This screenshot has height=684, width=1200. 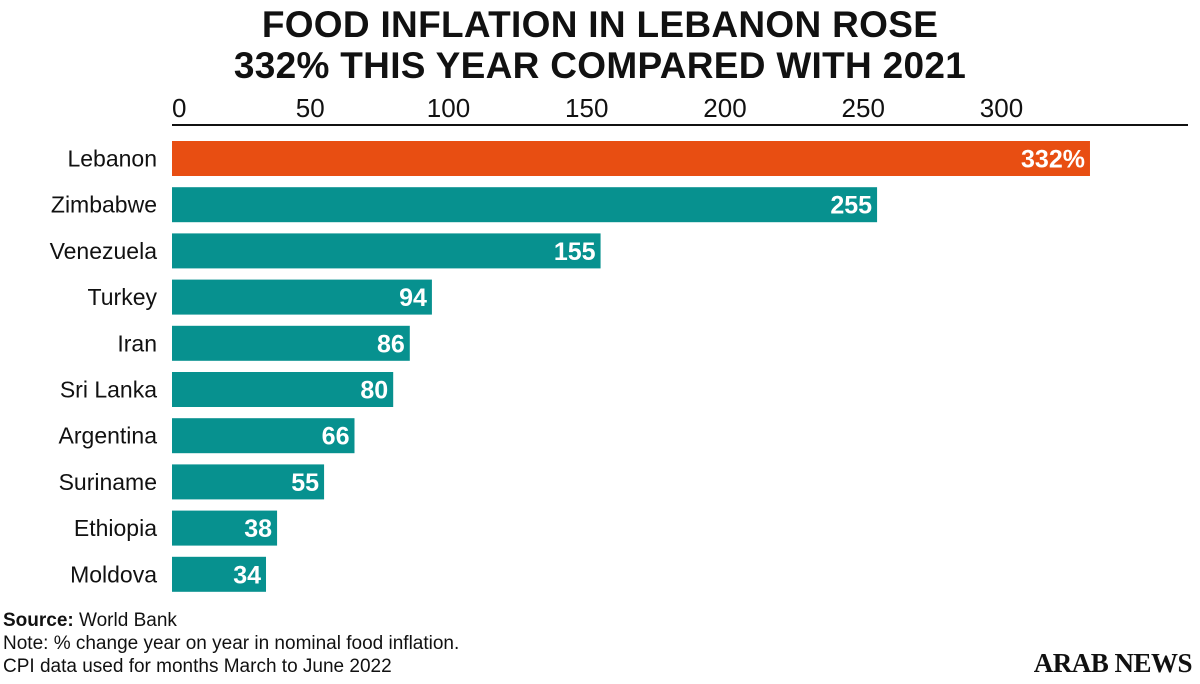 I want to click on value-label: 38, so click(x=258, y=529).